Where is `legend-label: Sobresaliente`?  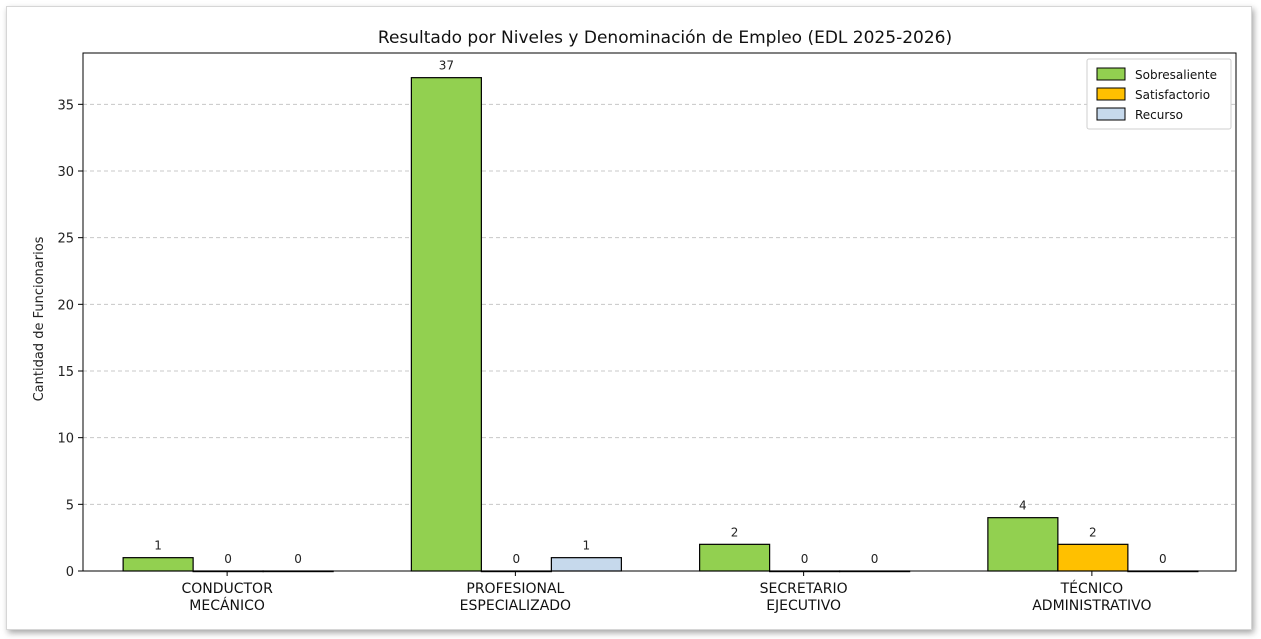
legend-label: Sobresaliente is located at coordinates (1176, 75).